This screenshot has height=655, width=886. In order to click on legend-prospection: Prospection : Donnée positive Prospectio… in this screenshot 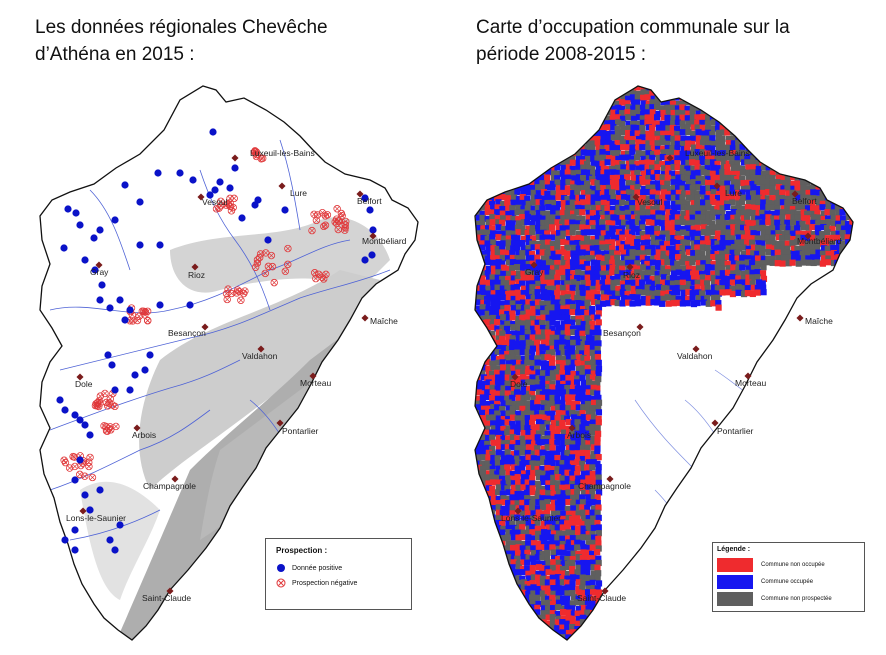, I will do `click(338, 574)`.